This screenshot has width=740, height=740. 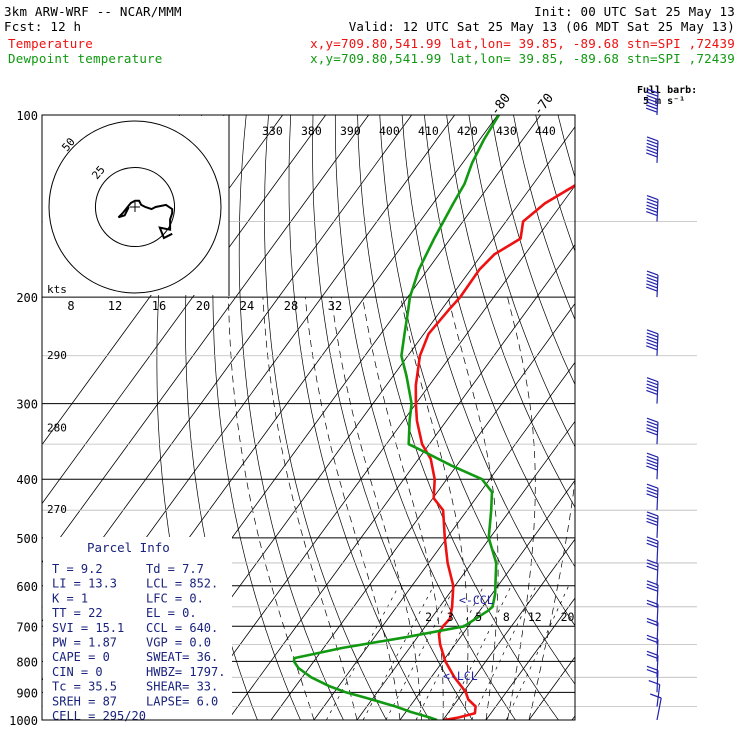 I want to click on pressure-tick-label: 900, so click(x=27, y=693).